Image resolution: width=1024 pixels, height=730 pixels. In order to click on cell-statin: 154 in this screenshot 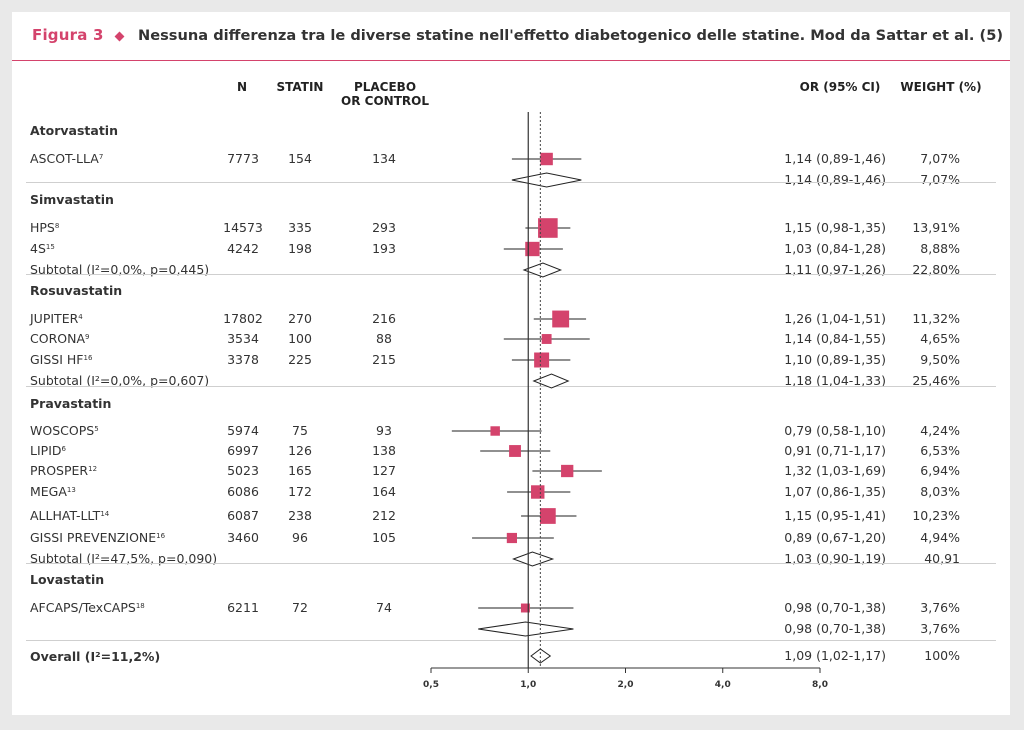, I will do `click(300, 158)`.